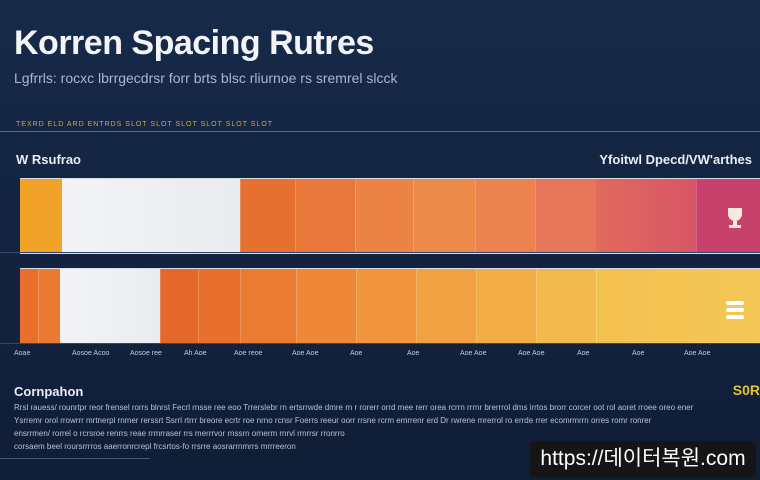 The height and width of the screenshot is (480, 760). I want to click on url-link: https://데이터복원.com, so click(643, 459).